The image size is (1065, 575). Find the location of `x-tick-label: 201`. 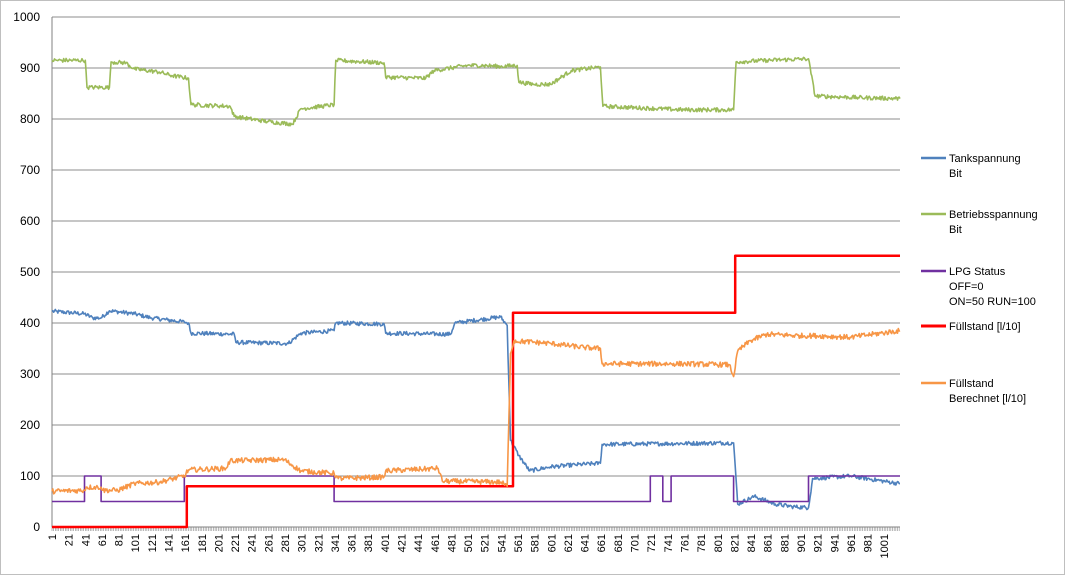

x-tick-label: 201 is located at coordinates (219, 543).